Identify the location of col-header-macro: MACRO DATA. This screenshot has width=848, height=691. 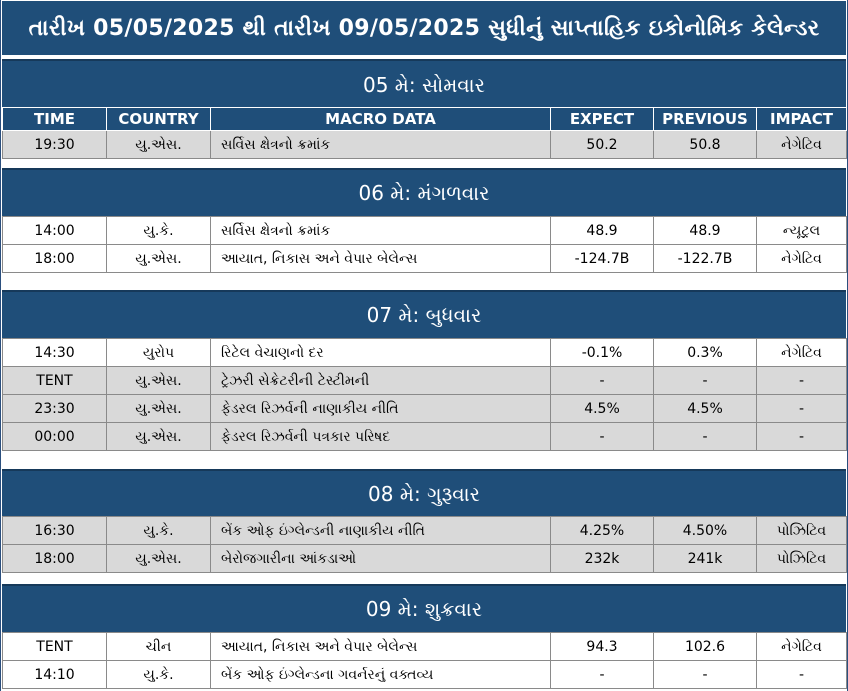
(380, 119).